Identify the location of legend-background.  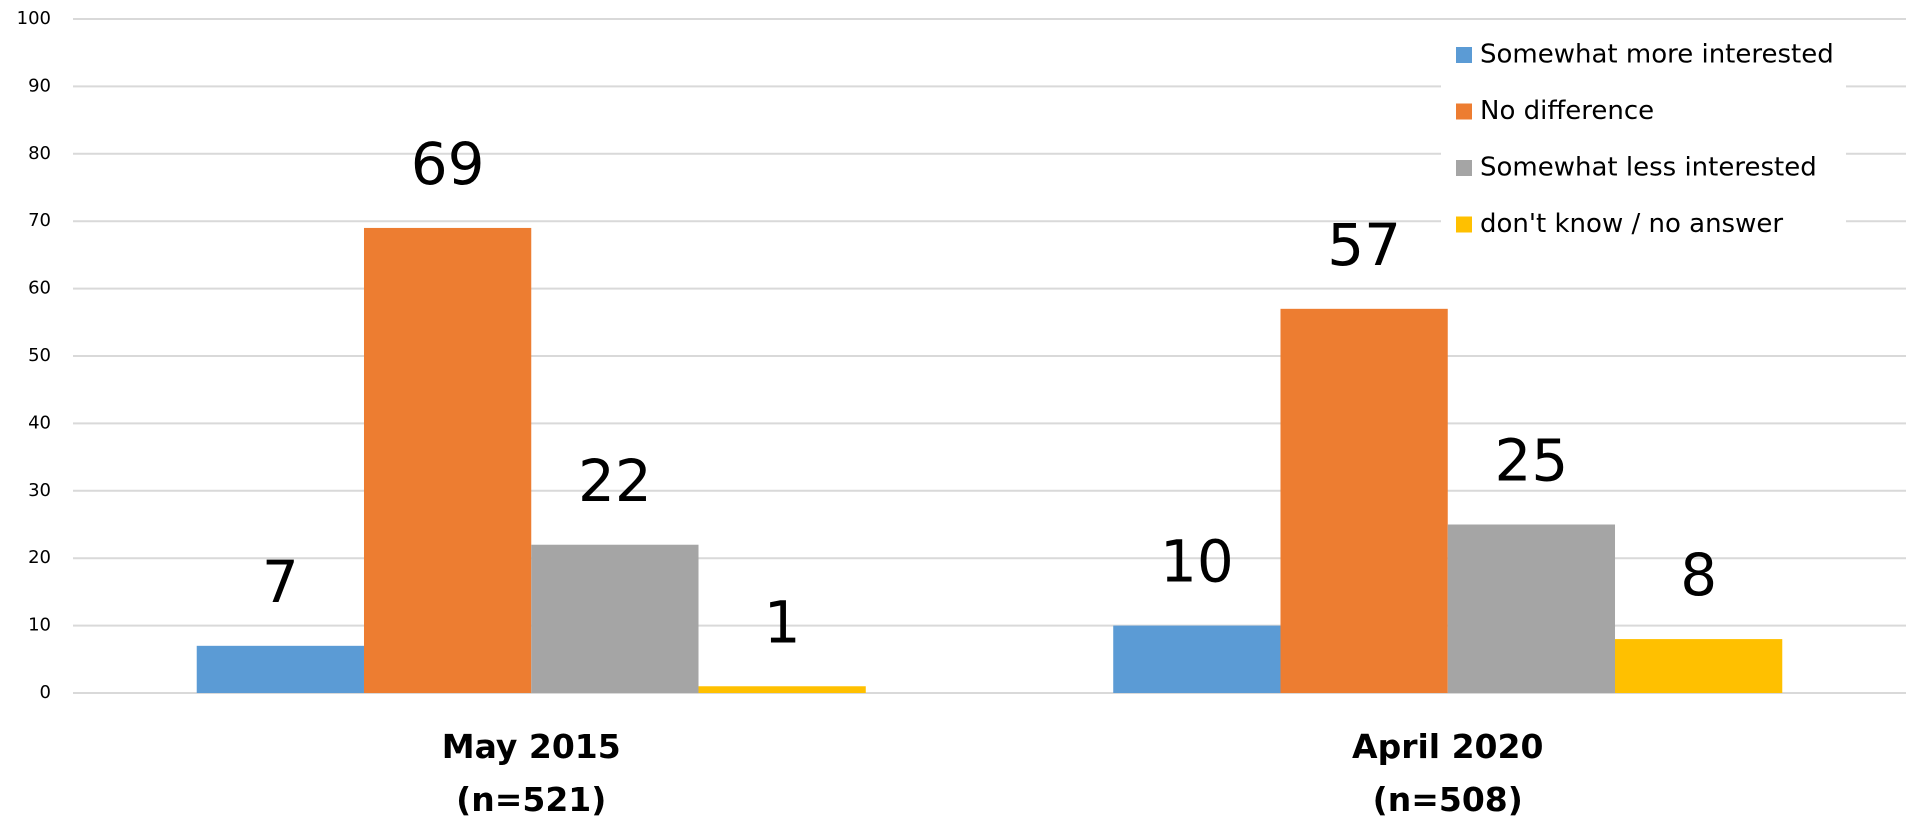
(1643, 143).